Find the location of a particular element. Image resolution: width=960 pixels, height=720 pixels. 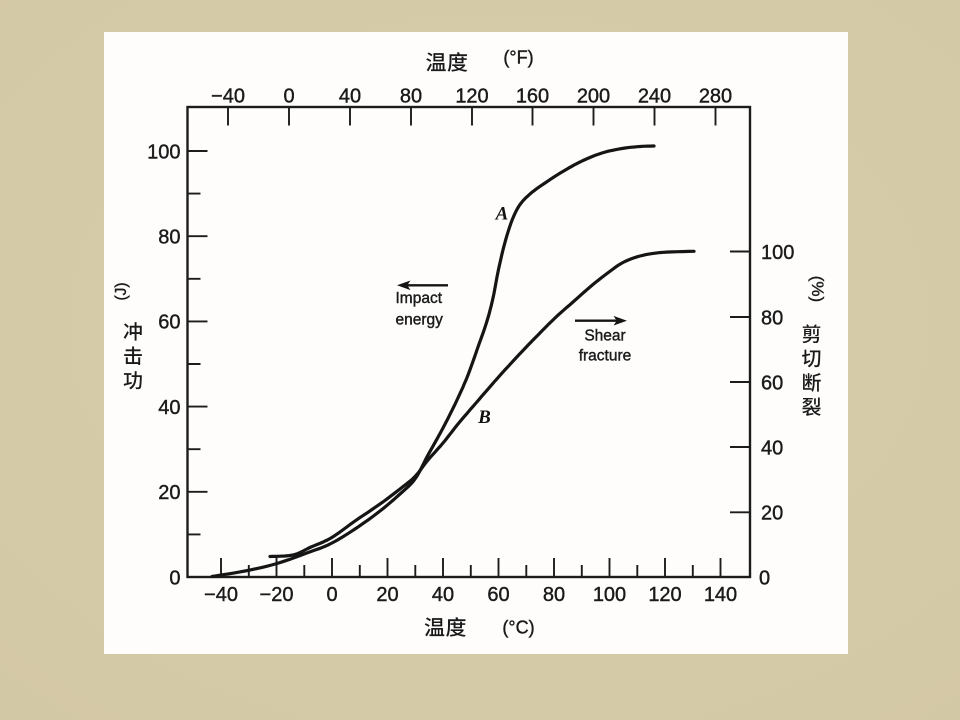

svg-text: (°F) is located at coordinates (518, 58).